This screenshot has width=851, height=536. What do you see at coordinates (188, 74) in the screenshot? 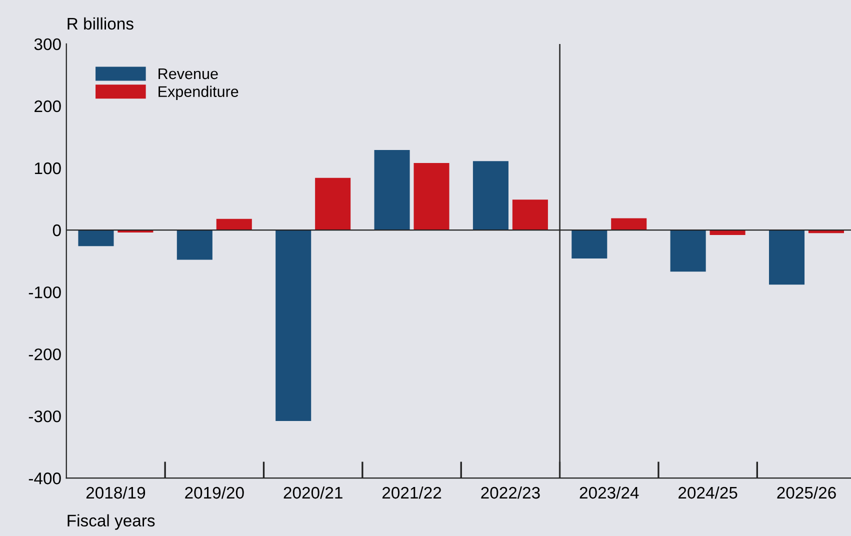
I see `legend-label: Revenue` at bounding box center [188, 74].